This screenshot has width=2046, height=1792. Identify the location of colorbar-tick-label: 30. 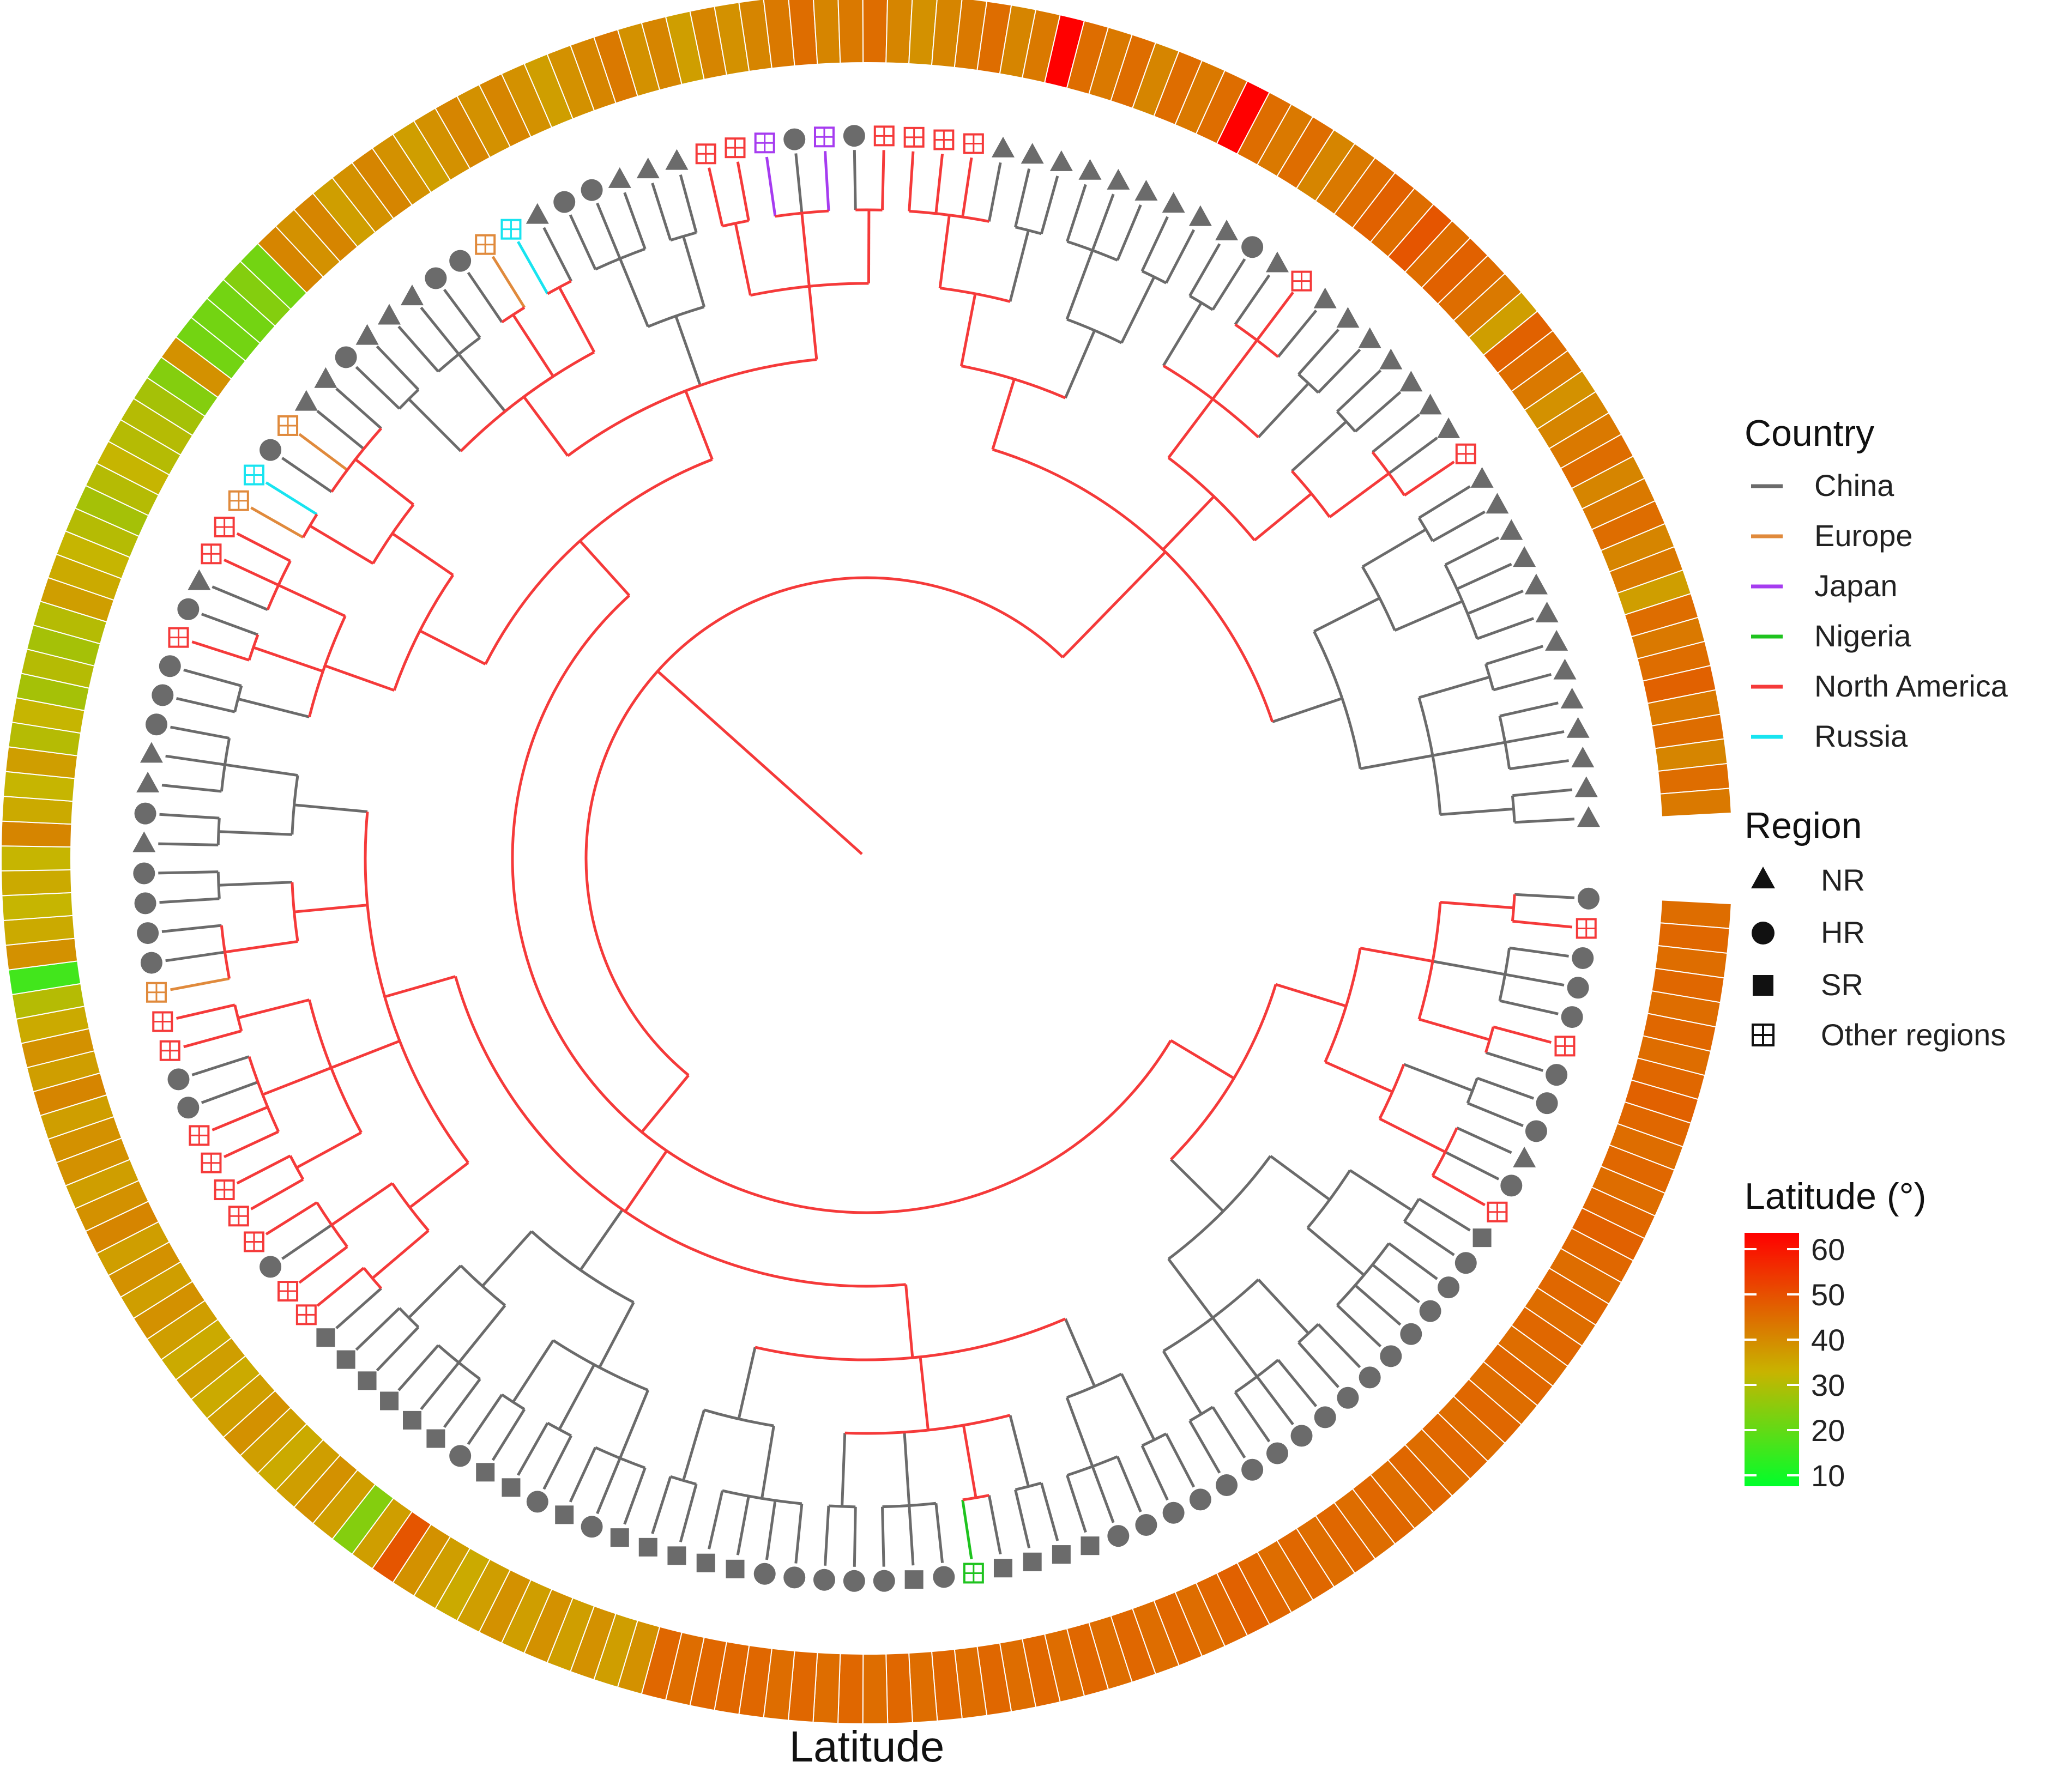
(1828, 1385).